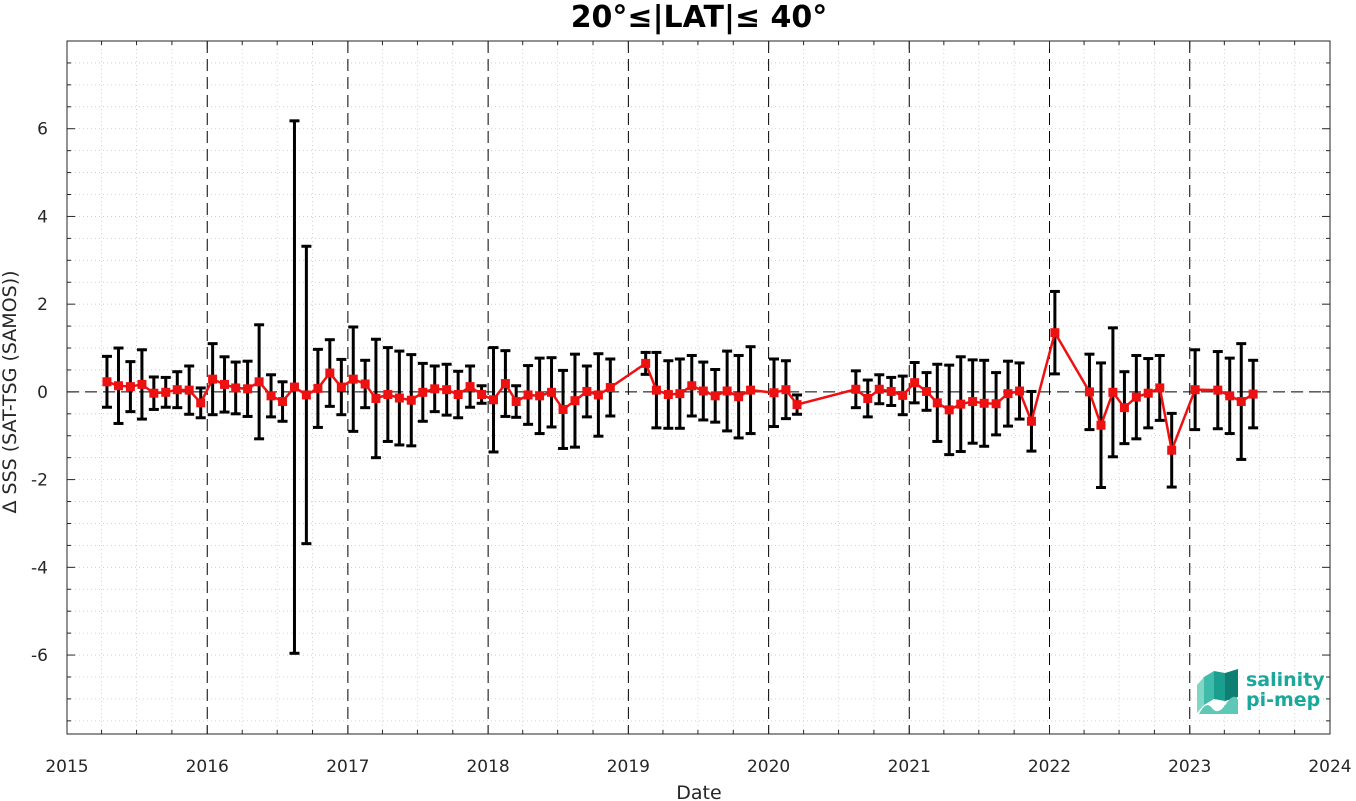 The width and height of the screenshot is (1356, 801). What do you see at coordinates (909, 767) in the screenshot?
I see `x-tick-label: 2021` at bounding box center [909, 767].